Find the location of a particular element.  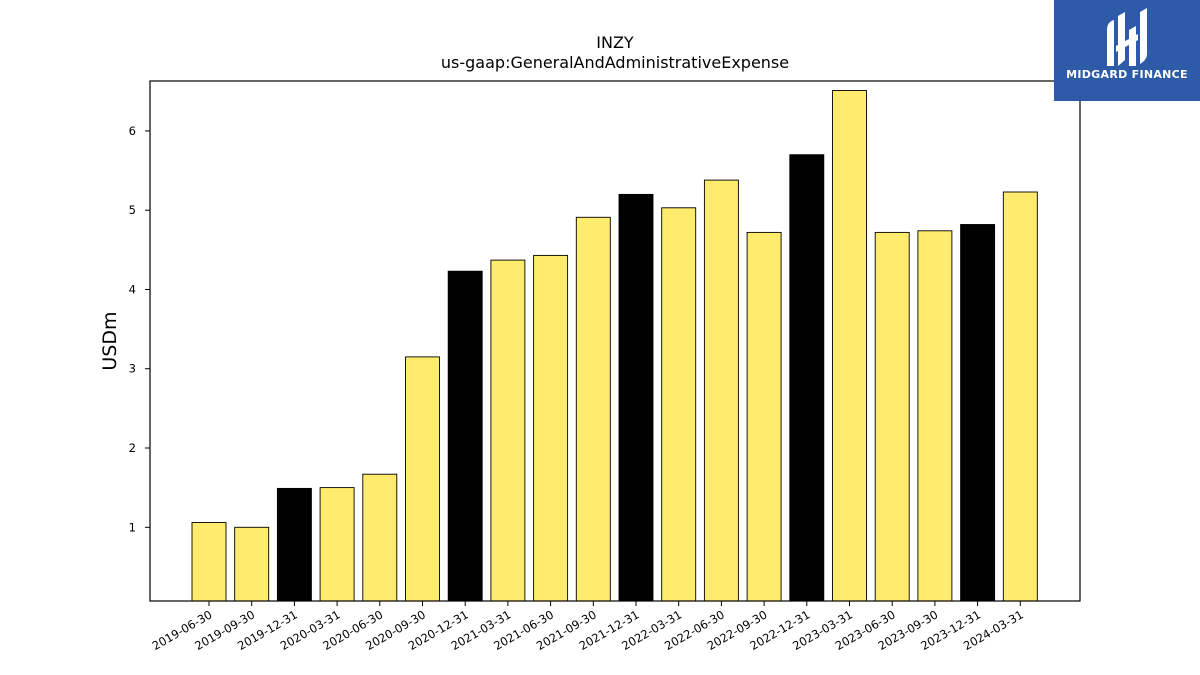

logo-text: MIDGARD FINANCE is located at coordinates (1127, 74).